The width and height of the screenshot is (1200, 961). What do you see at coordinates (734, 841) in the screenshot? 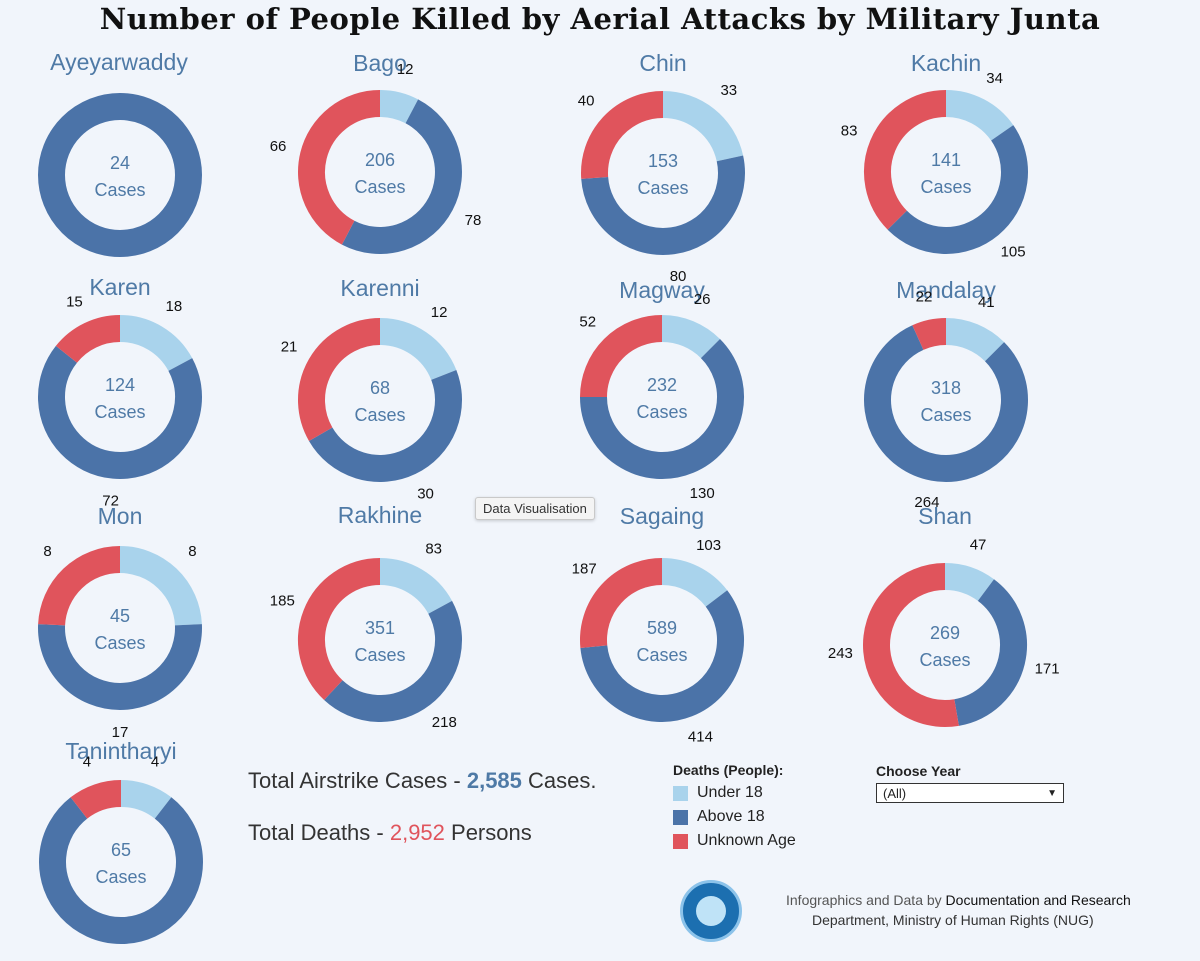
I see `legend-item-unknown: Unknown Age` at bounding box center [734, 841].